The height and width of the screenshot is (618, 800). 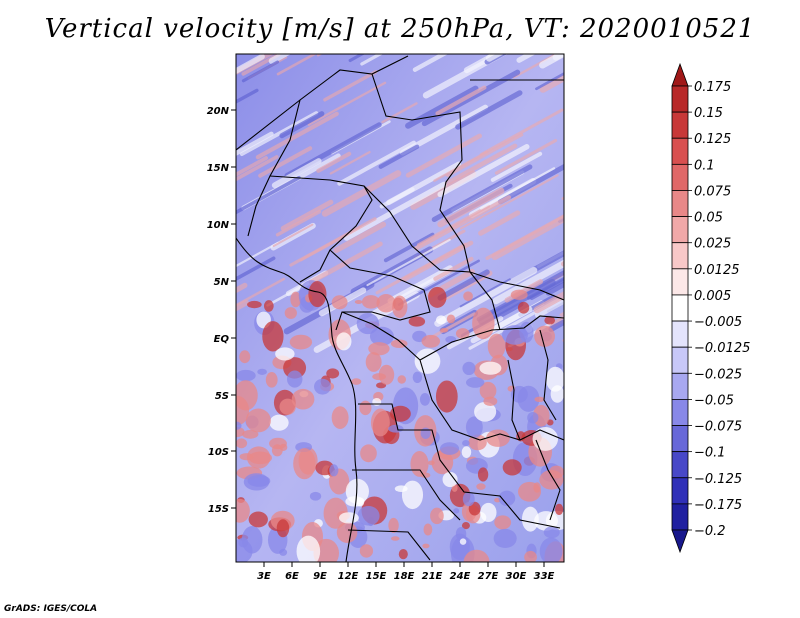 I want to click on lat-label: 15S, so click(x=218, y=509).